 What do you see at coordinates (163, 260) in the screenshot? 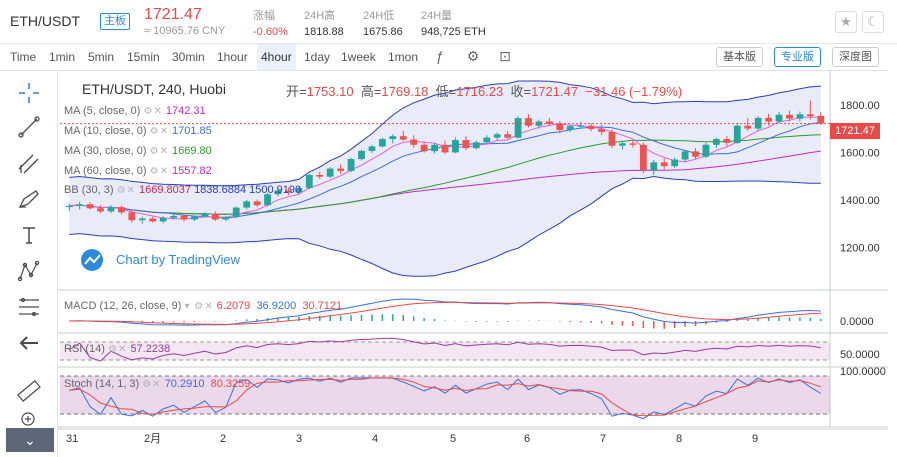
I see `tradingview-badge: Chart by TradingView` at bounding box center [163, 260].